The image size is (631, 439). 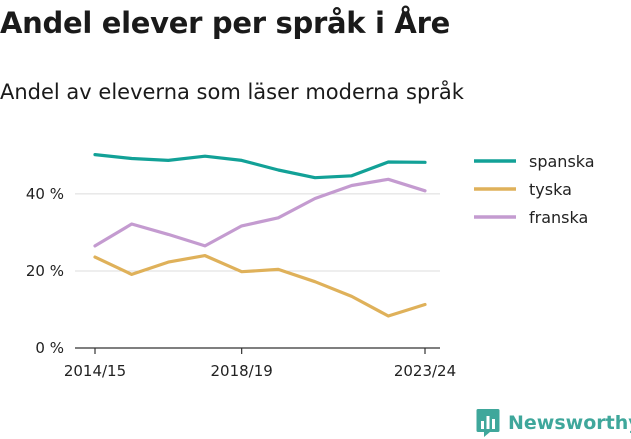 I want to click on series-line-tyska, so click(x=260, y=286).